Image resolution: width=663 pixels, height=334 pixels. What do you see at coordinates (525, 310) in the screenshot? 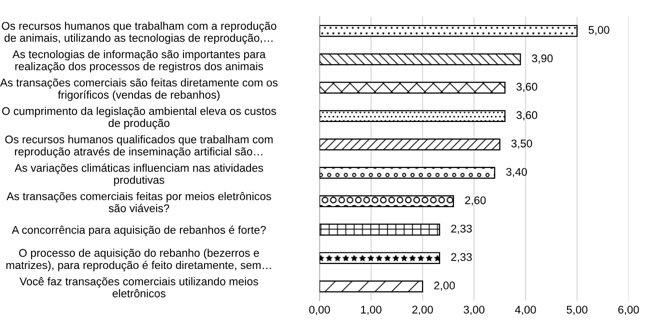
I see `x-tick-label: 4,00` at bounding box center [525, 310].